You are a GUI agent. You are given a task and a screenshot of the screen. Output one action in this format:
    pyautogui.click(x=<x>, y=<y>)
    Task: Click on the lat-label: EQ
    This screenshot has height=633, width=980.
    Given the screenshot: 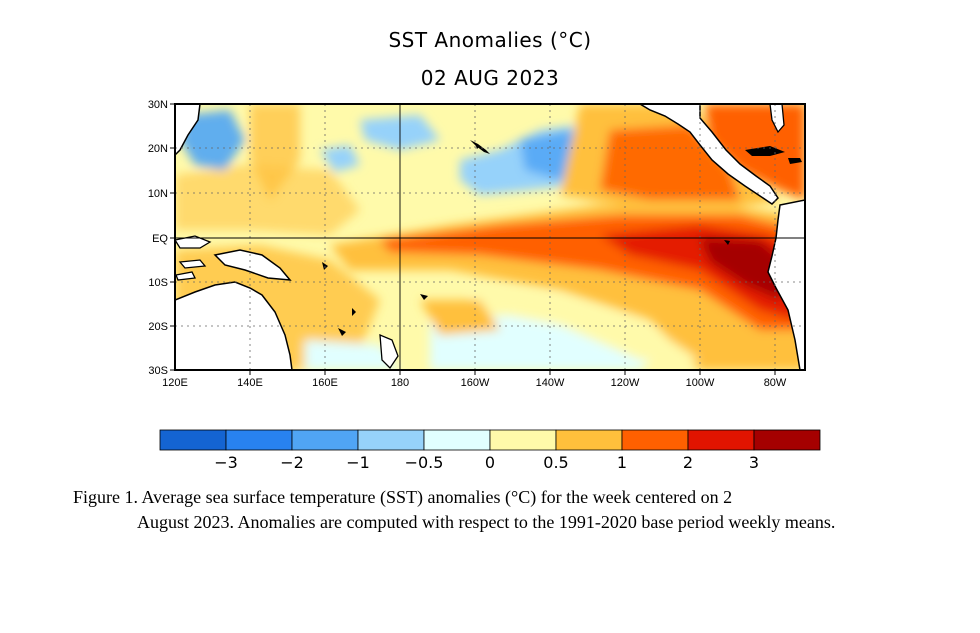 What is the action you would take?
    pyautogui.click(x=160, y=239)
    